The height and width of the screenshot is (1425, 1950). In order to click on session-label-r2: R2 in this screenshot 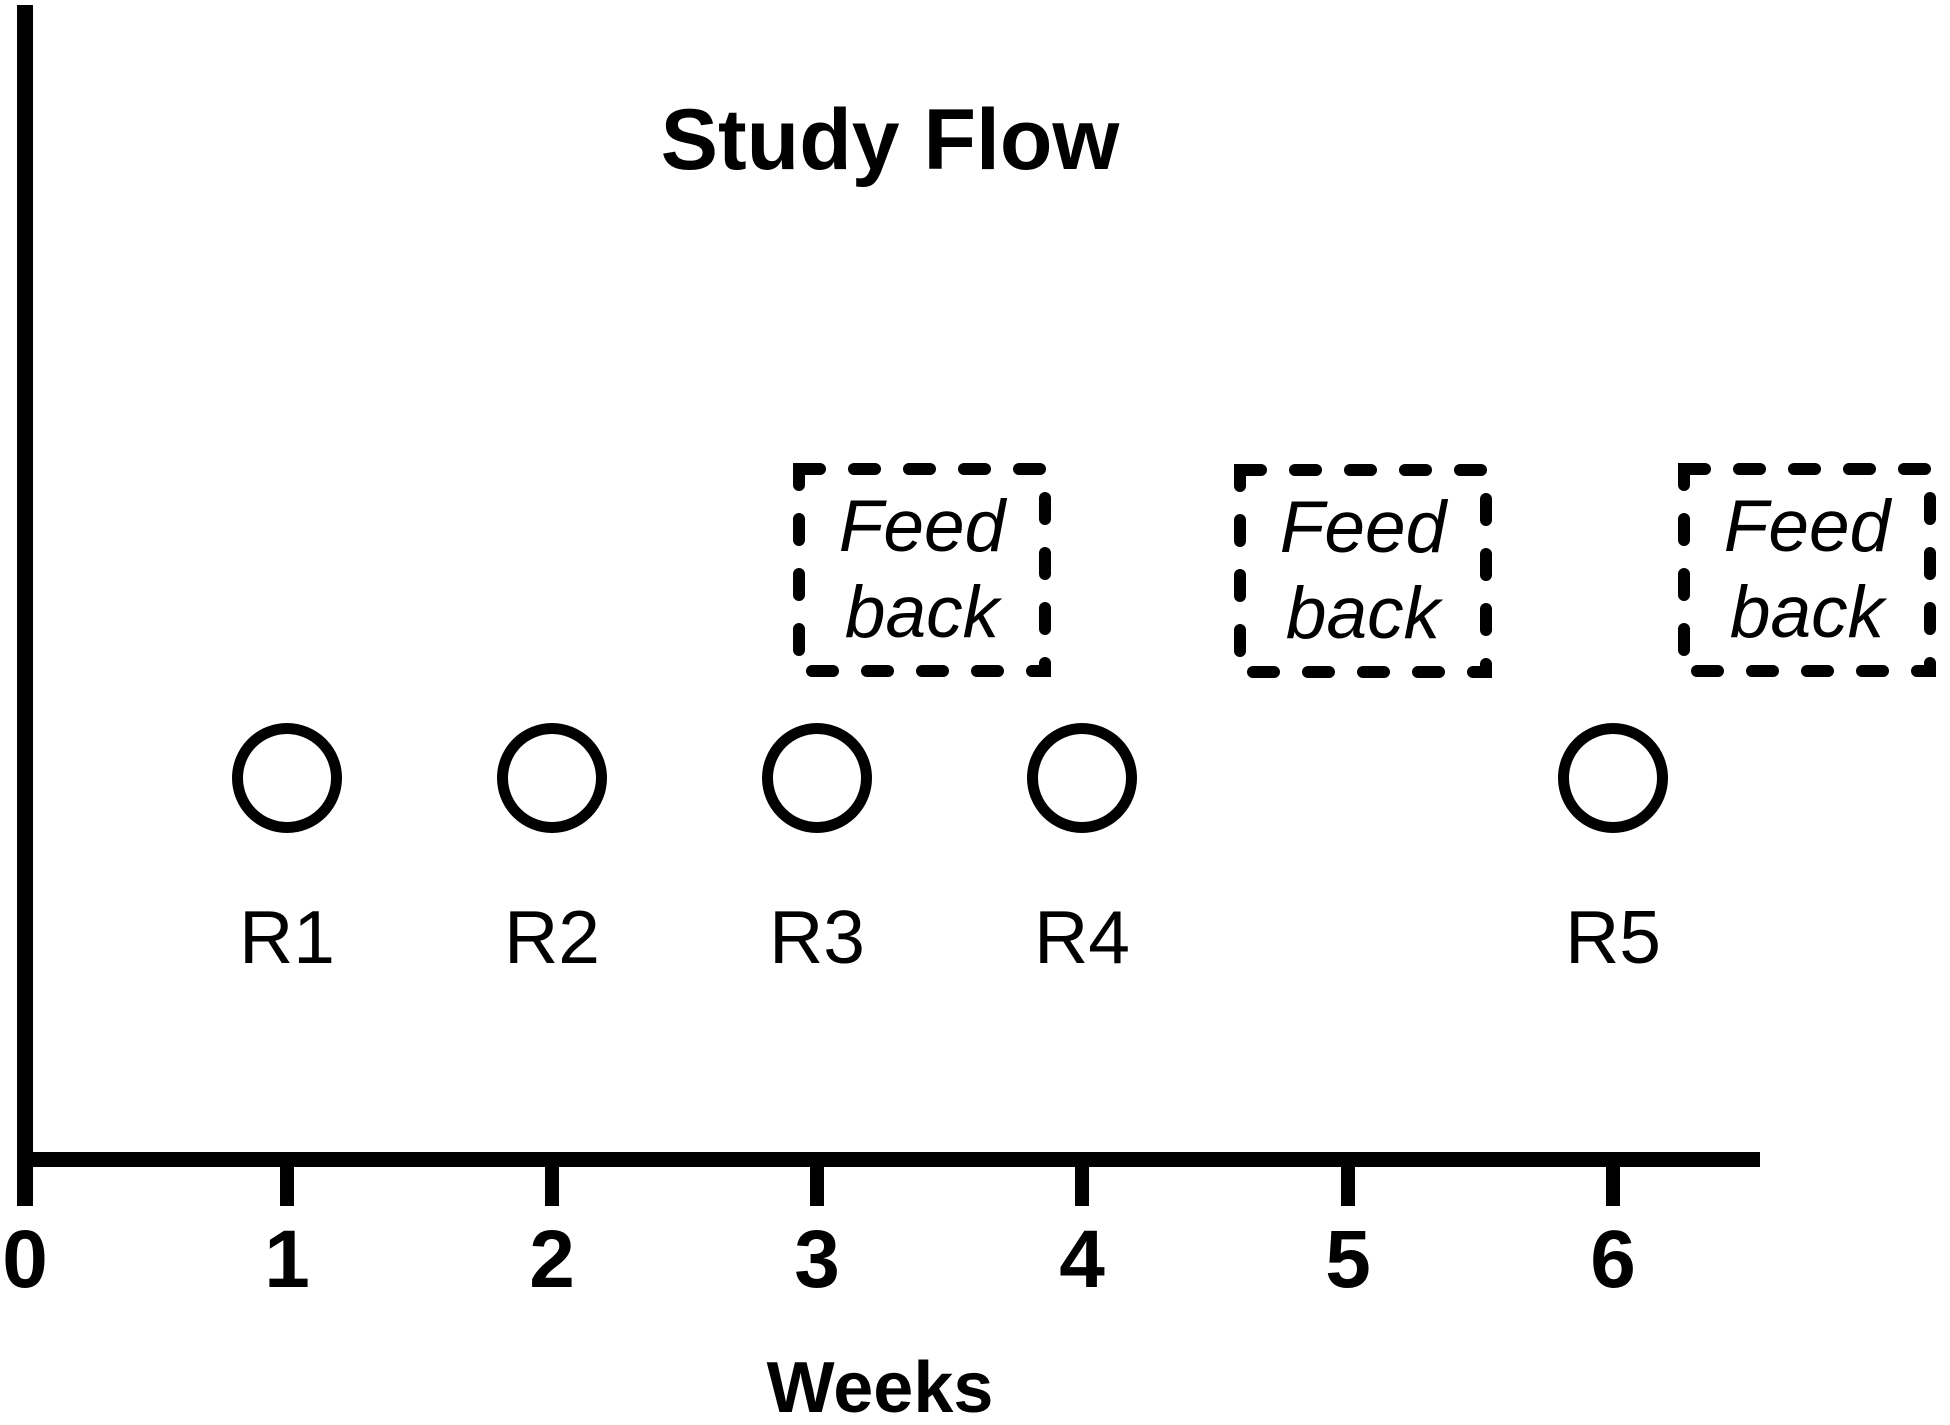, I will do `click(552, 937)`.